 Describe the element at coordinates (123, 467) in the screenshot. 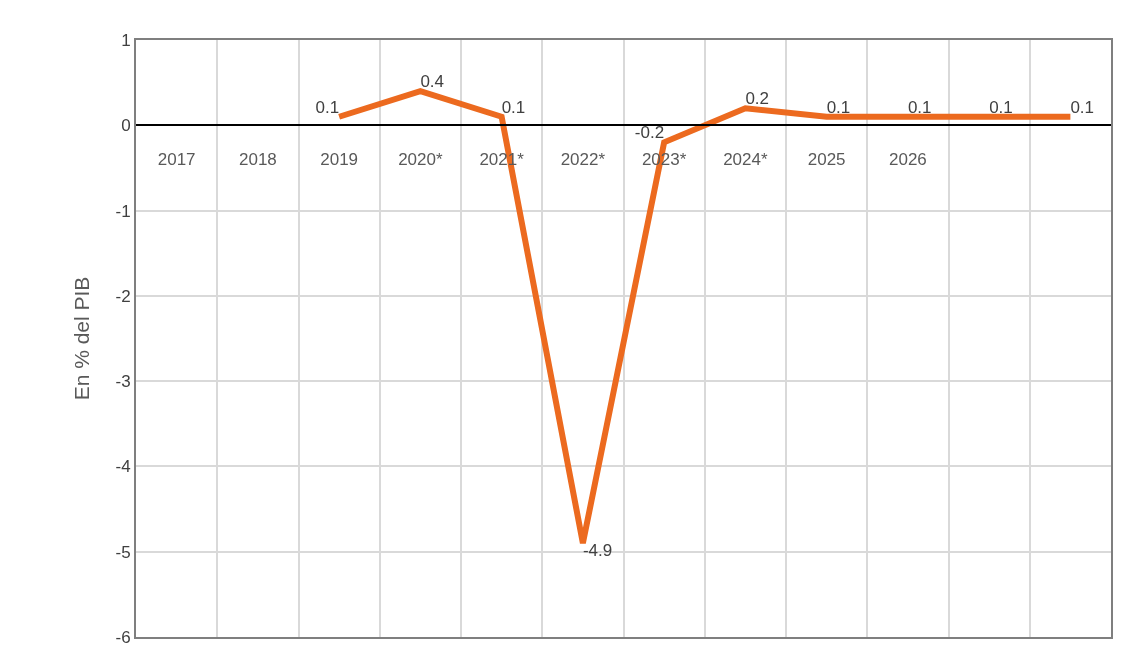

I see `y-tick-label: -4` at that location.